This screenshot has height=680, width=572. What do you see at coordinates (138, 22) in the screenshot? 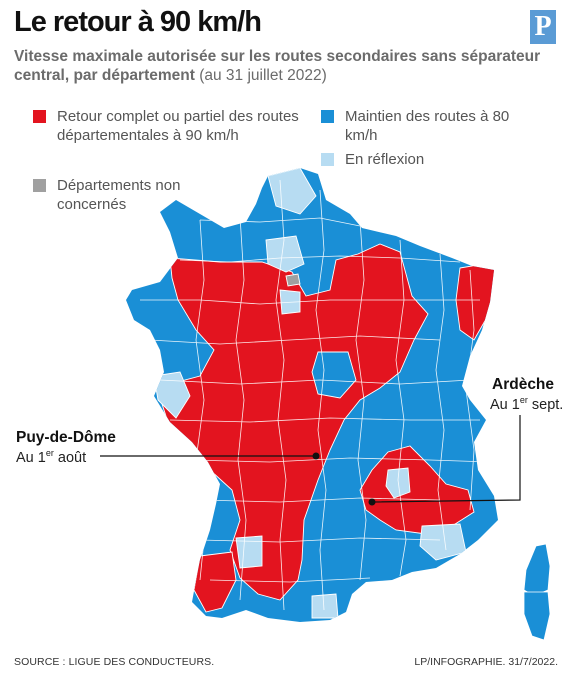
I see `map-title: Le retour à 90 km/h` at bounding box center [138, 22].